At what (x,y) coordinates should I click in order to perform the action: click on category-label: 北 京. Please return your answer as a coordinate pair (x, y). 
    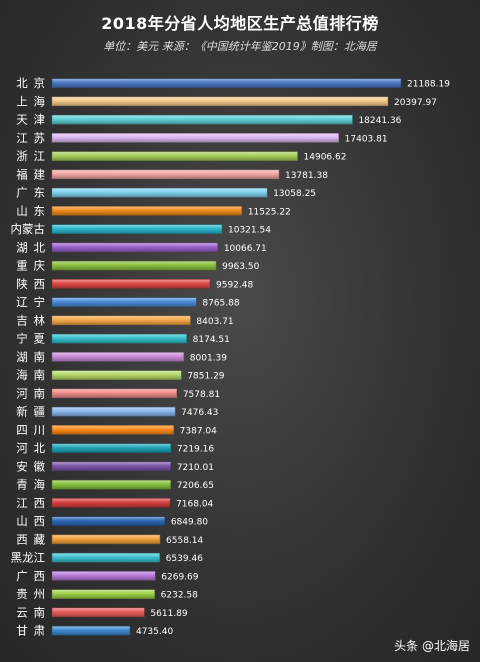
    Looking at the image, I should click on (30, 83).